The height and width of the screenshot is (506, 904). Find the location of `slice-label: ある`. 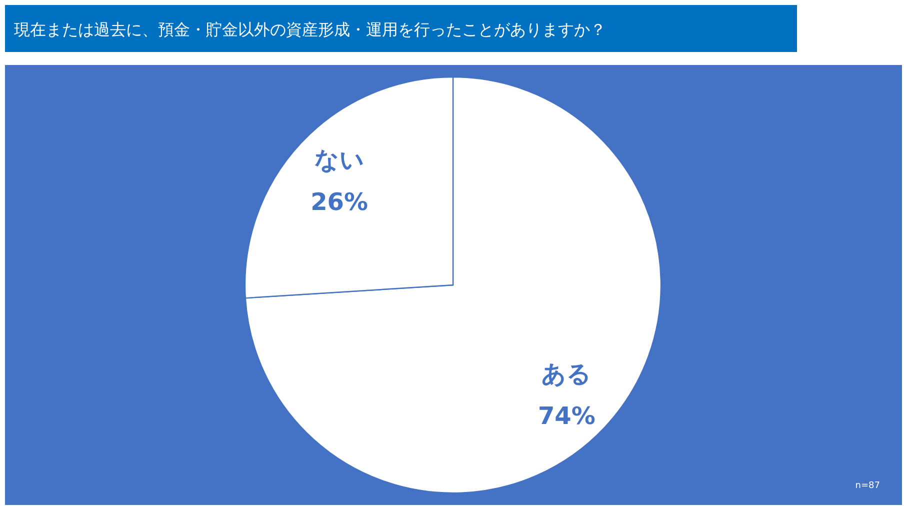

slice-label: ある is located at coordinates (567, 374).